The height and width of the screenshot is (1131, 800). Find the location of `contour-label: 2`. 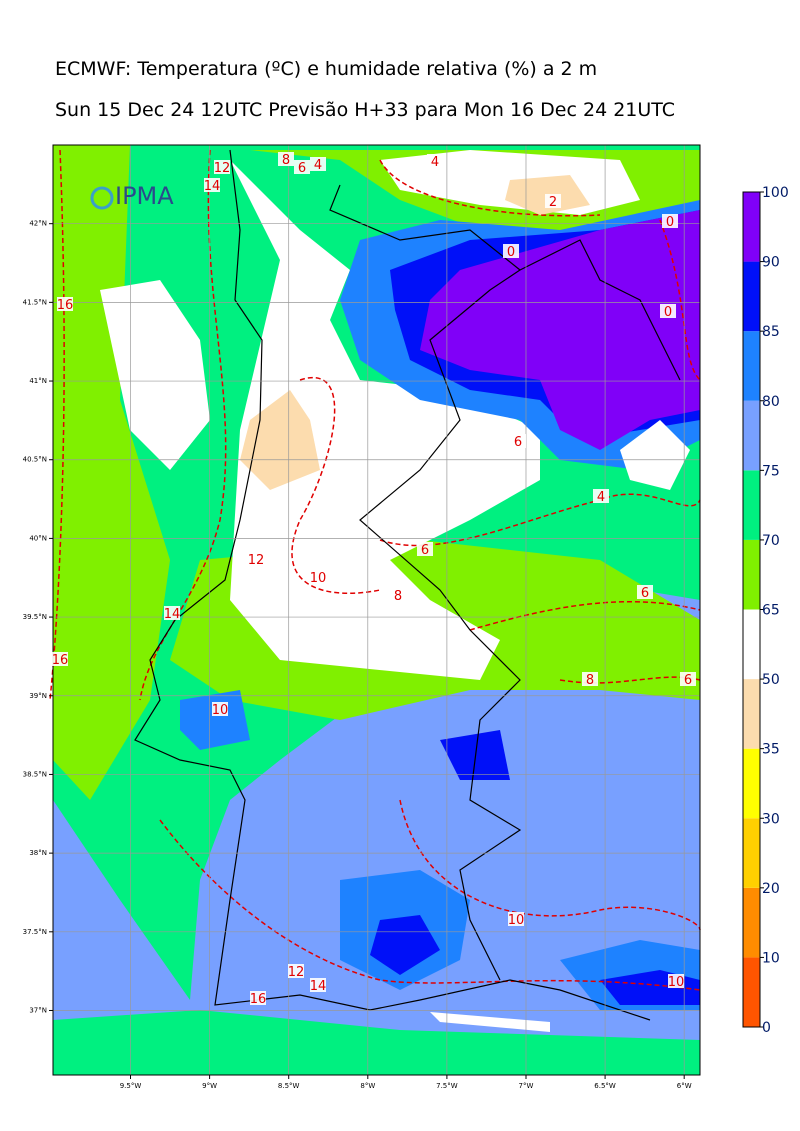

contour-label: 2 is located at coordinates (553, 202).